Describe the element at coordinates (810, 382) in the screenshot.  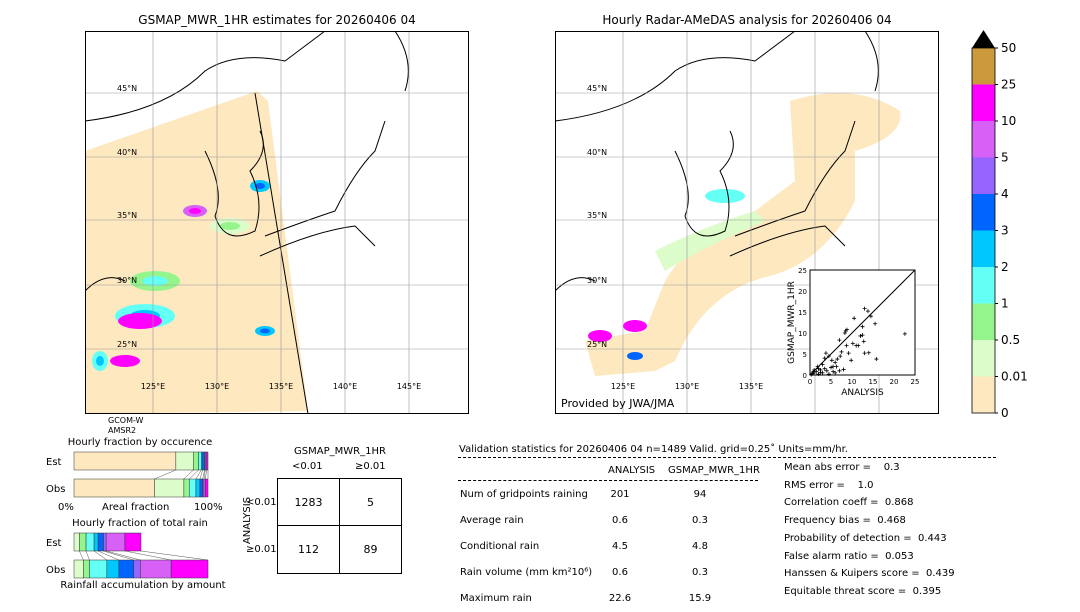
I see `x-tick-label: 0` at that location.